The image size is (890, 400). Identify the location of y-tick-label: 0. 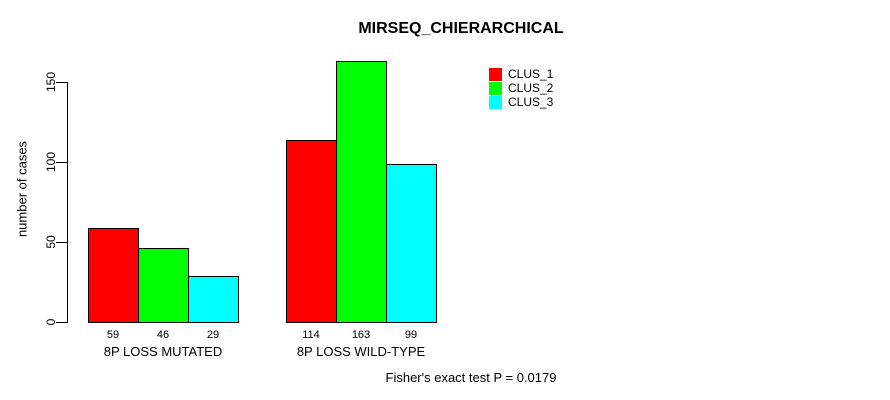
(51, 322).